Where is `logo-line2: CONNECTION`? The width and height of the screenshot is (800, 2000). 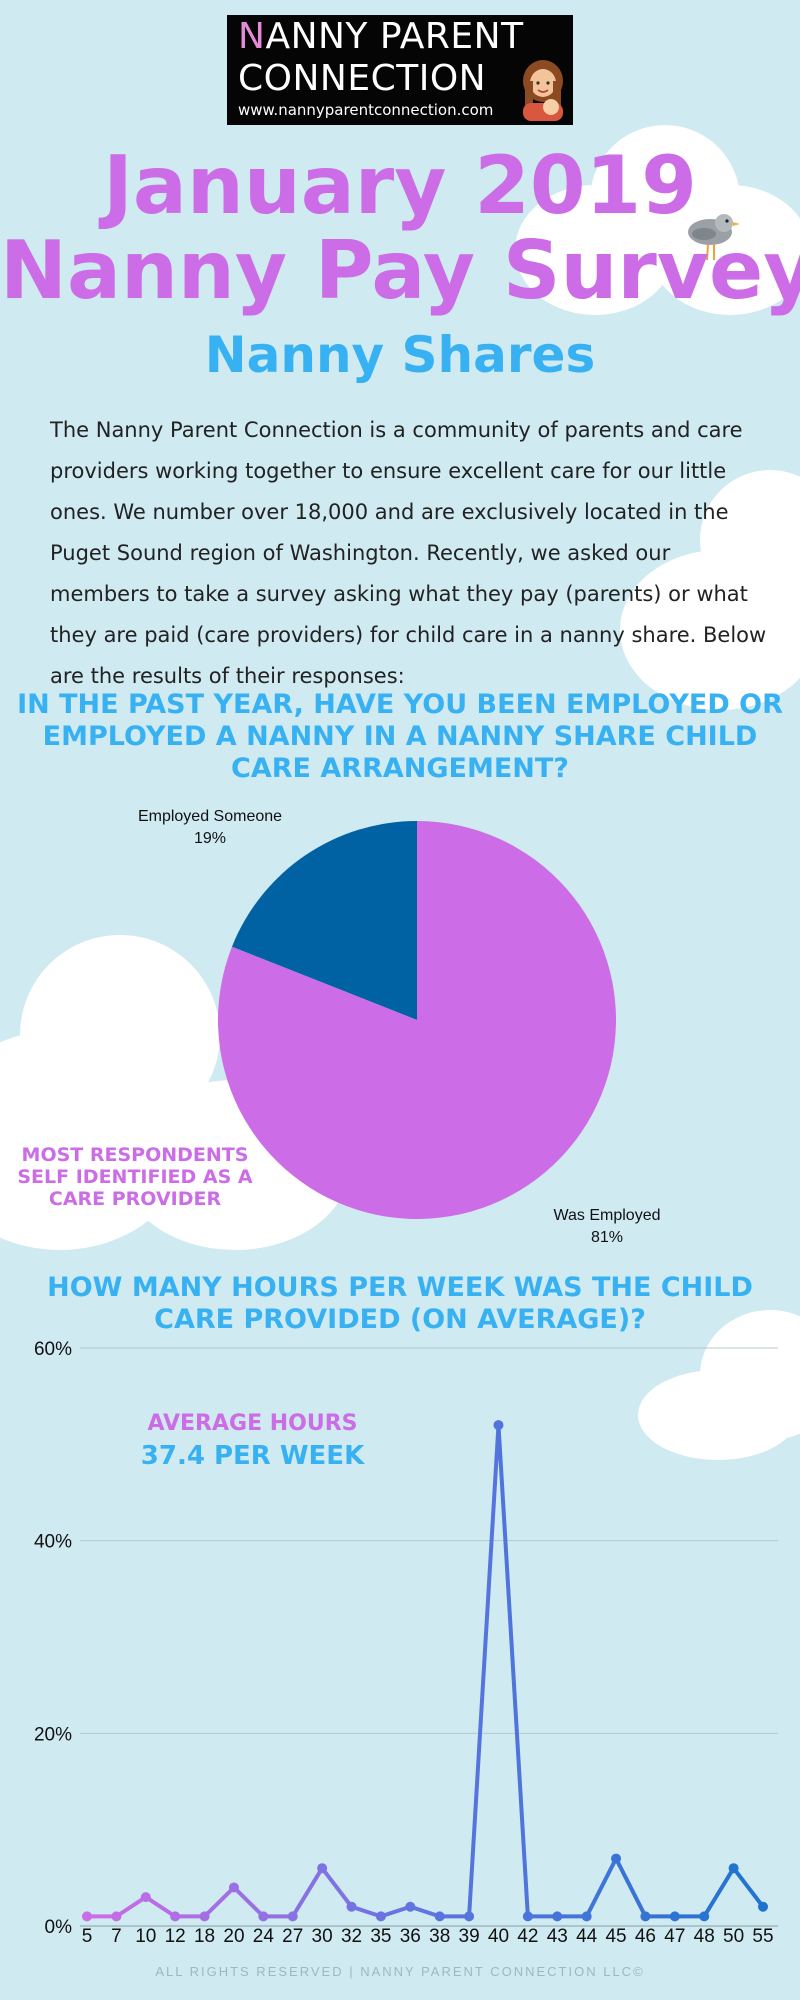 logo-line2: CONNECTION is located at coordinates (362, 78).